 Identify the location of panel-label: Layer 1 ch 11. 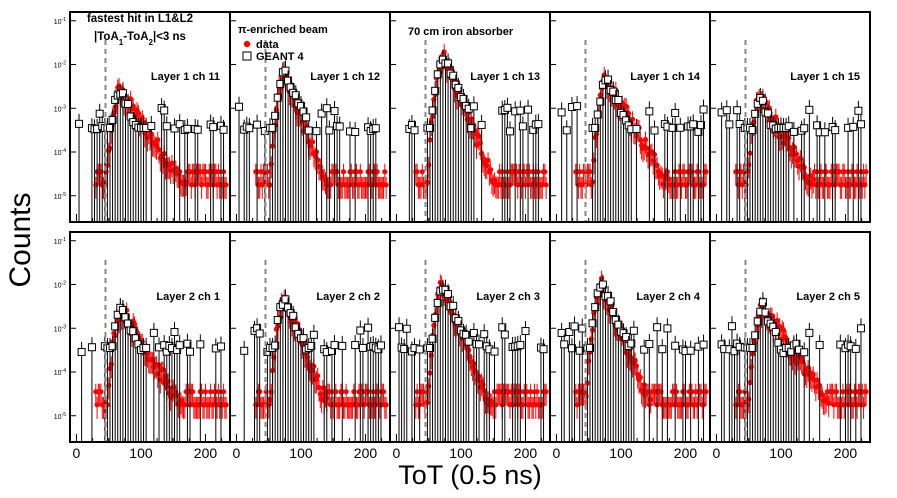
(185, 77).